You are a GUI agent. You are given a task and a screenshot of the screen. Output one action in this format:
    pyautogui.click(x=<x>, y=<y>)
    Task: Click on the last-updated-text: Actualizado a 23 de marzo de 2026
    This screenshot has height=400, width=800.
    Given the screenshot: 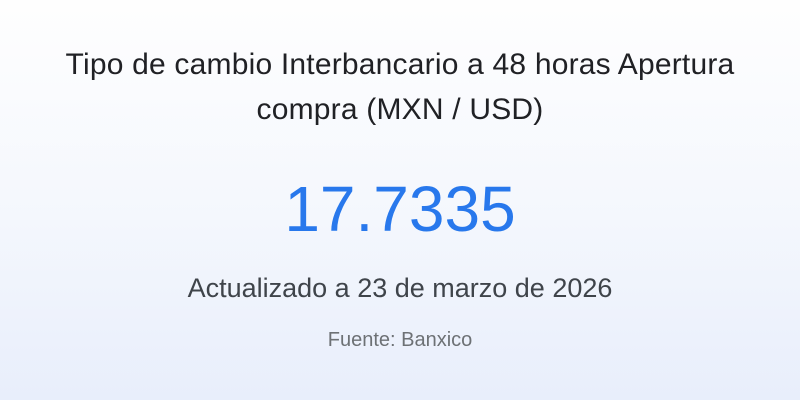 What is the action you would take?
    pyautogui.click(x=400, y=288)
    